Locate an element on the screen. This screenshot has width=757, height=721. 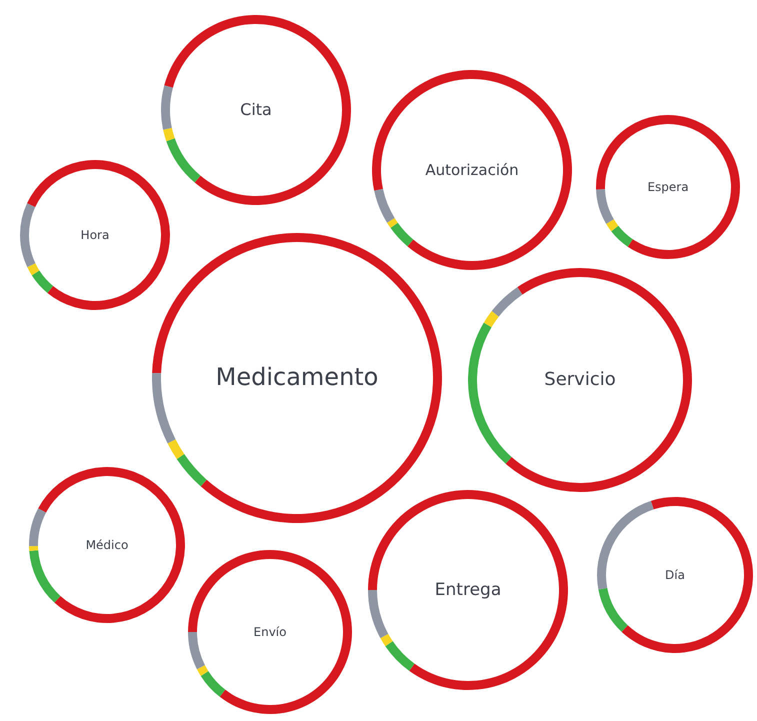
text: Envío is located at coordinates (270, 632).